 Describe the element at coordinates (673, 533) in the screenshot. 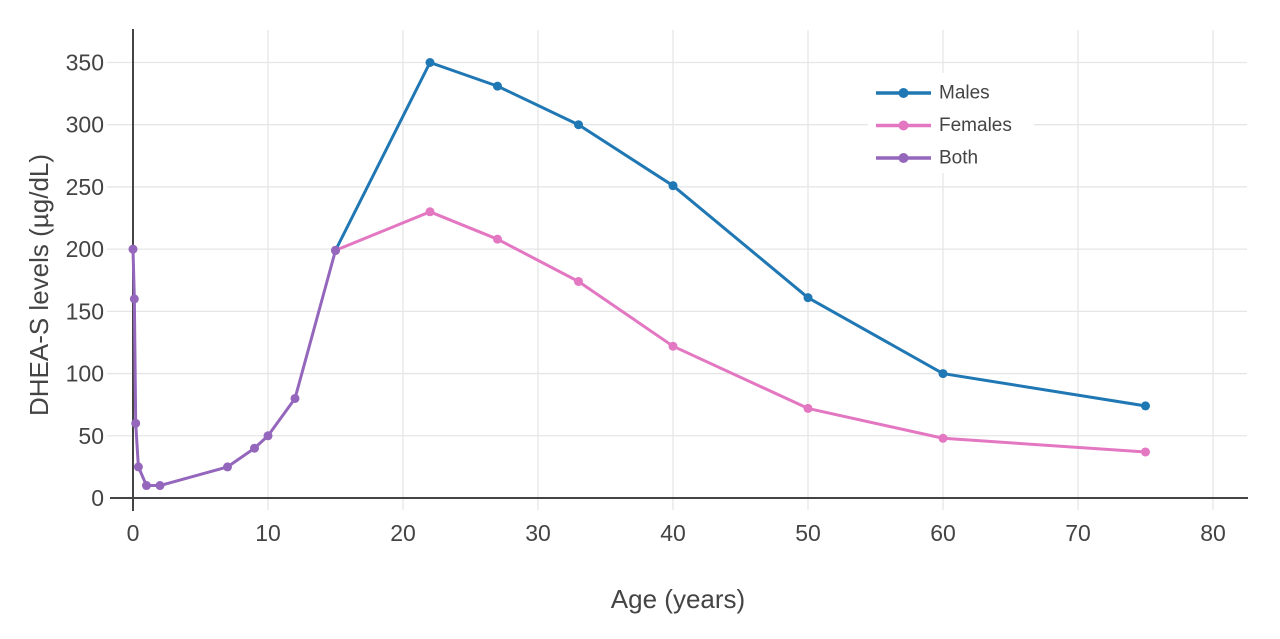

I see `x-tick-label: 40` at that location.